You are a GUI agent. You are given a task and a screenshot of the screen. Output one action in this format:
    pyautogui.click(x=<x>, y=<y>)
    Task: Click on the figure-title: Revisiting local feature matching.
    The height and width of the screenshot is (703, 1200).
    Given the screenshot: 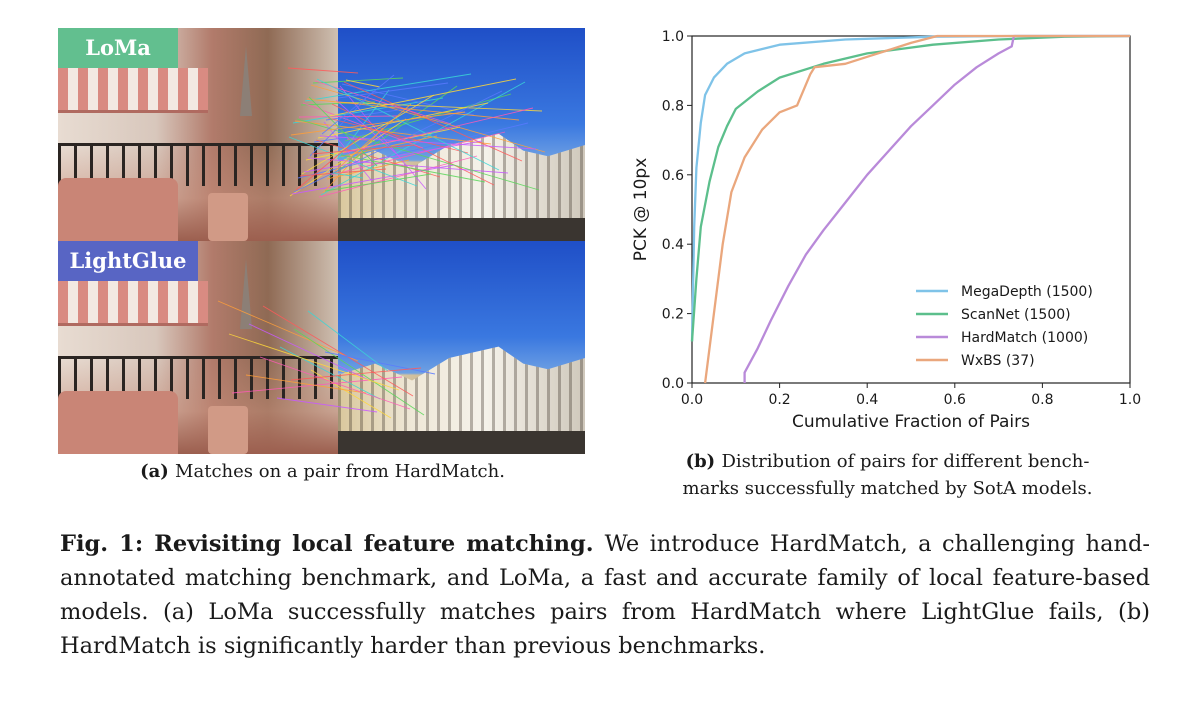 What is the action you would take?
    pyautogui.click(x=379, y=544)
    